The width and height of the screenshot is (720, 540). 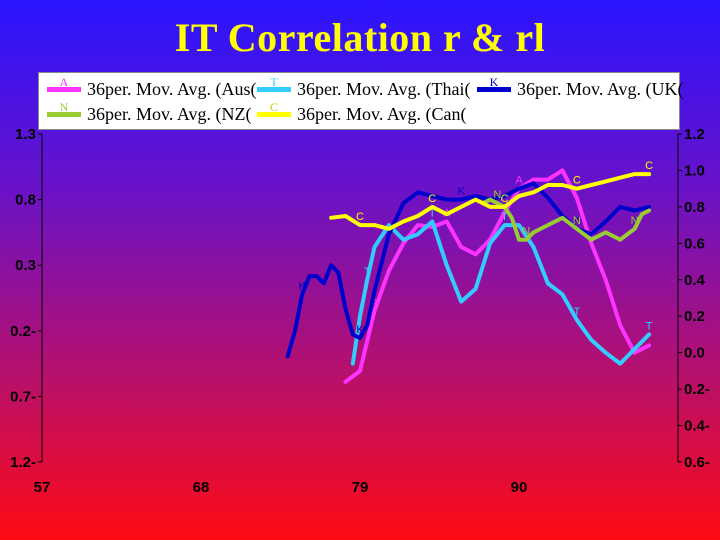 I want to click on legend-line-nz, so click(x=64, y=114).